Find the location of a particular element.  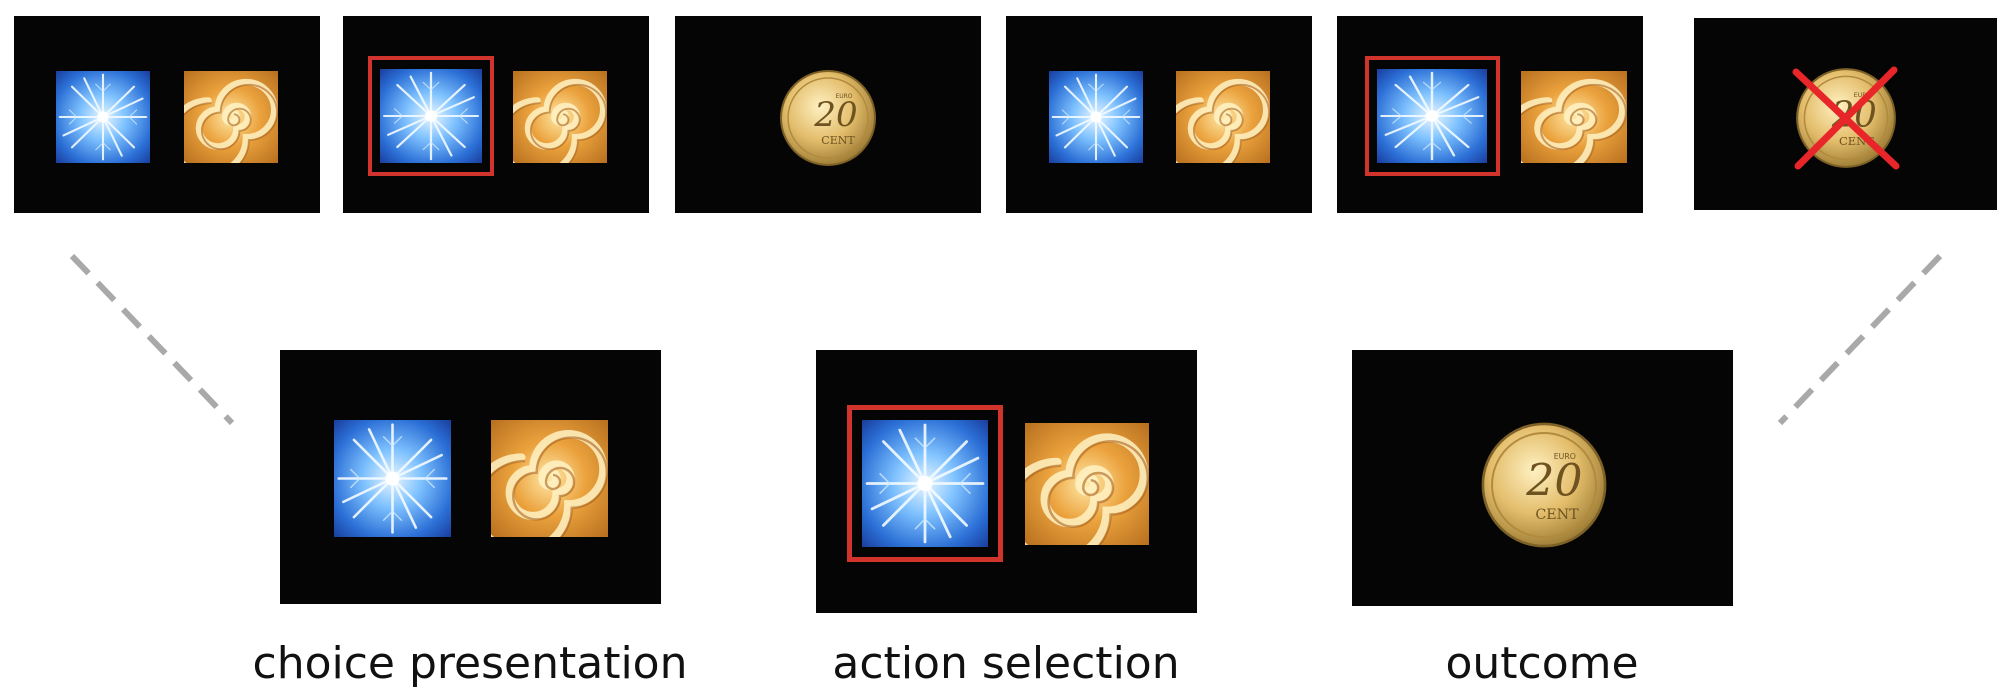

phase-screen-selection is located at coordinates (1006, 481).